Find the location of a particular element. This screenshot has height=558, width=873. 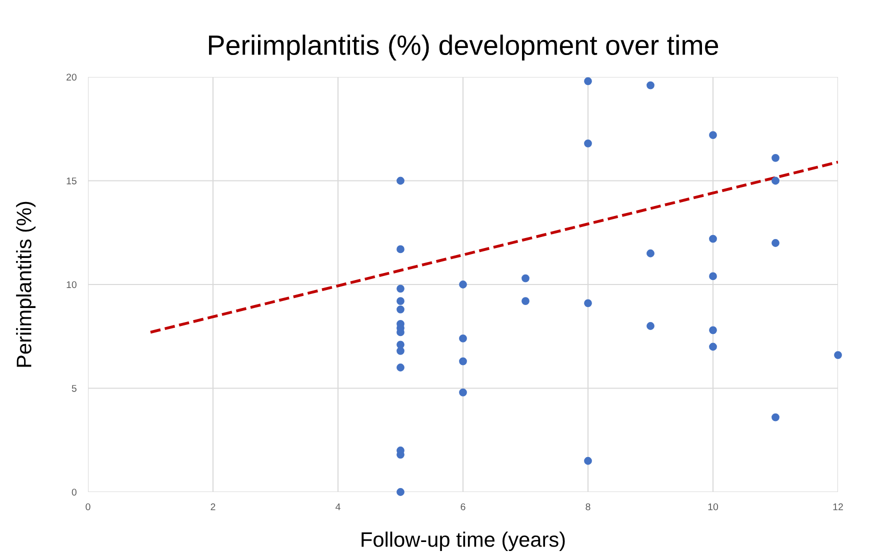

x-tick-label: 4 is located at coordinates (338, 506).